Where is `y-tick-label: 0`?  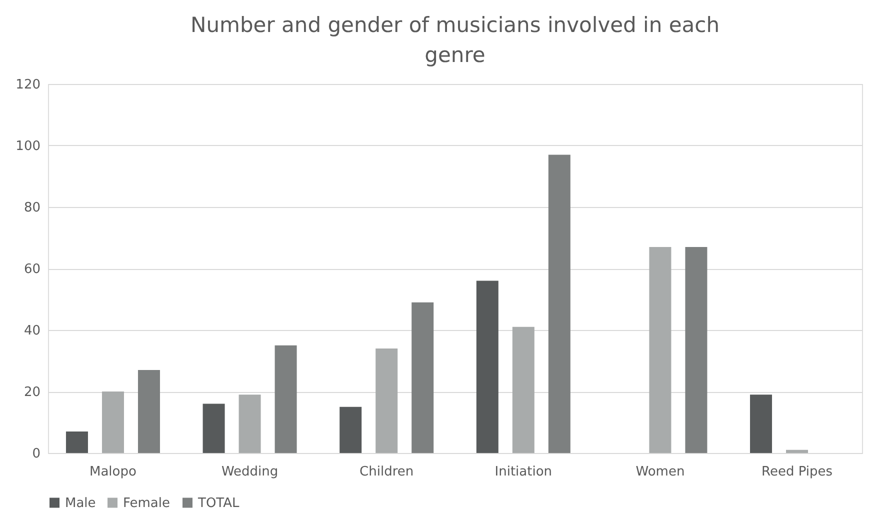
y-tick-label: 0 is located at coordinates (36, 454).